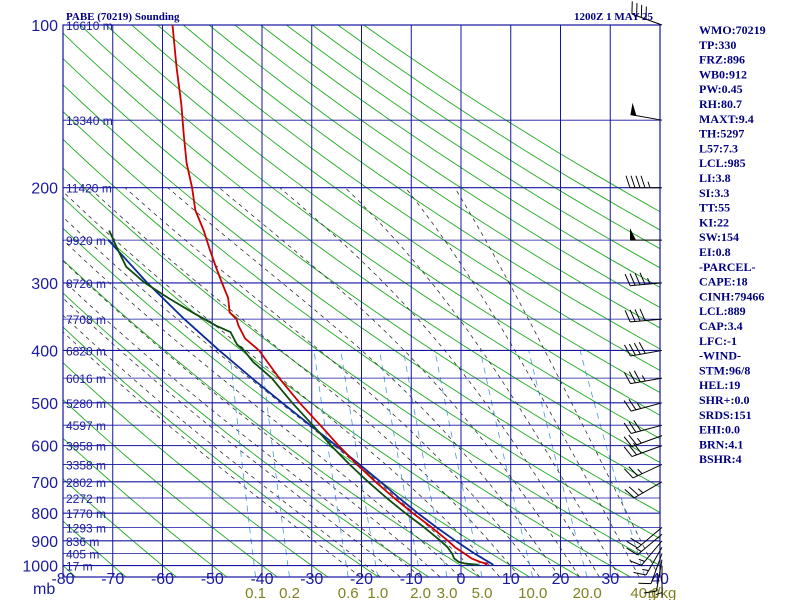 The width and height of the screenshot is (800, 600). Describe the element at coordinates (715, 178) in the screenshot. I see `index-line: LI:3.8` at that location.